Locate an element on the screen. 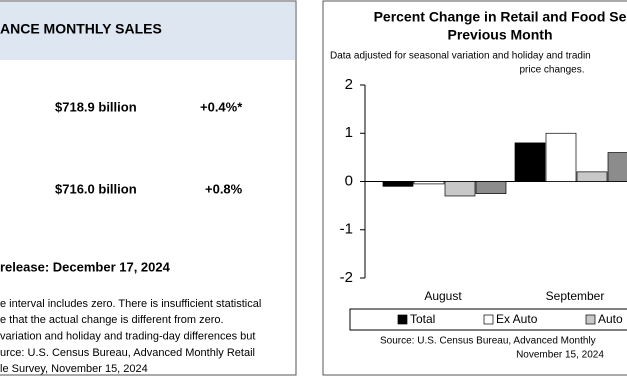  x-tick-label: September is located at coordinates (575, 296).